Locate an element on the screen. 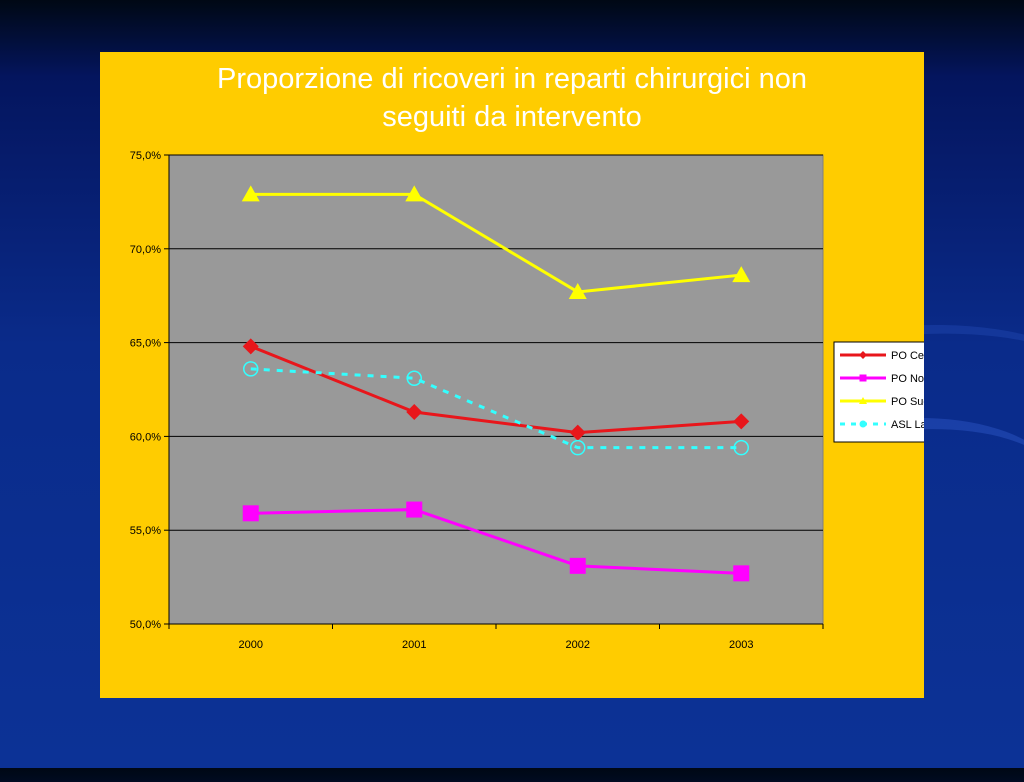 The image size is (1024, 782). legend-box is located at coordinates (878, 392).